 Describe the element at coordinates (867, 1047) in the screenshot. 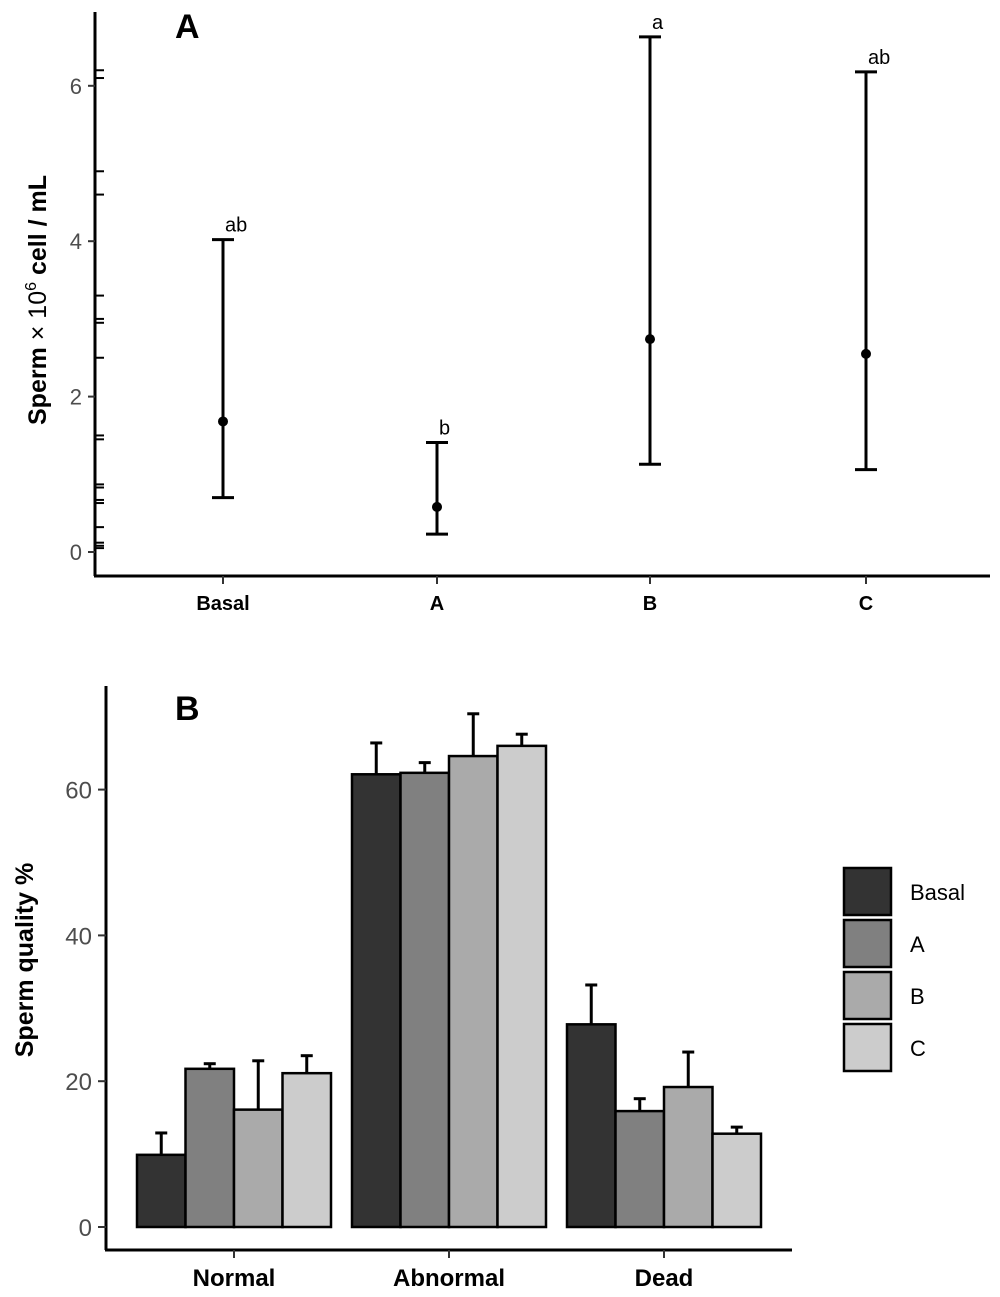

I see `legend-swatch-c` at that location.